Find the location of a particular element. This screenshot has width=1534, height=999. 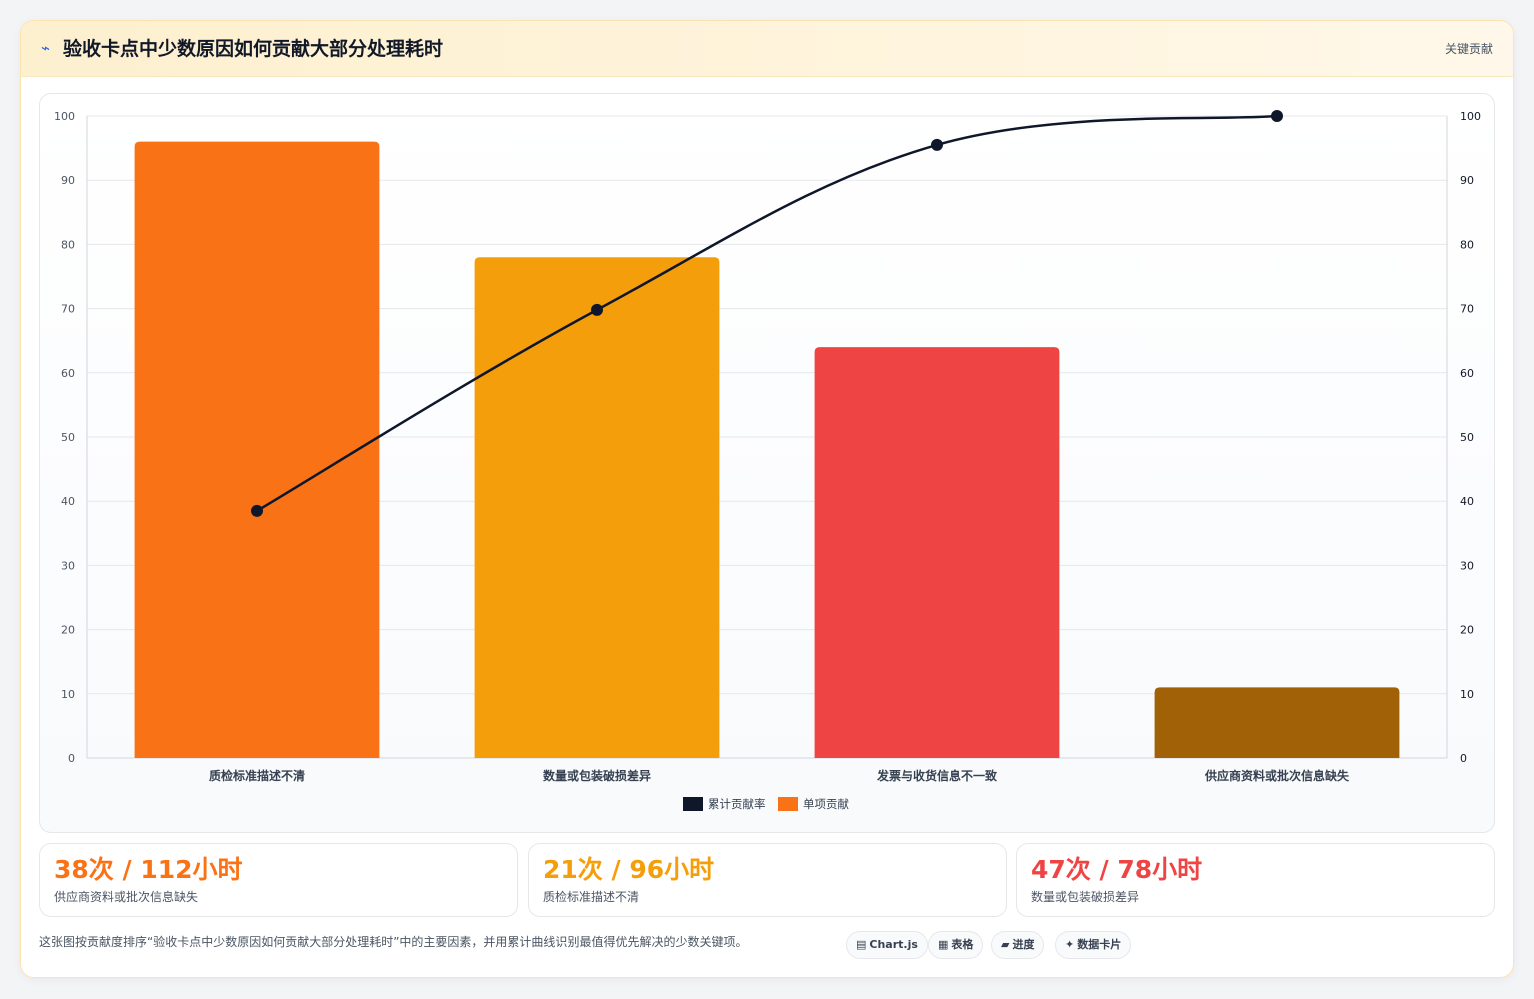

y2-tick-label: 0 is located at coordinates (1463, 758).